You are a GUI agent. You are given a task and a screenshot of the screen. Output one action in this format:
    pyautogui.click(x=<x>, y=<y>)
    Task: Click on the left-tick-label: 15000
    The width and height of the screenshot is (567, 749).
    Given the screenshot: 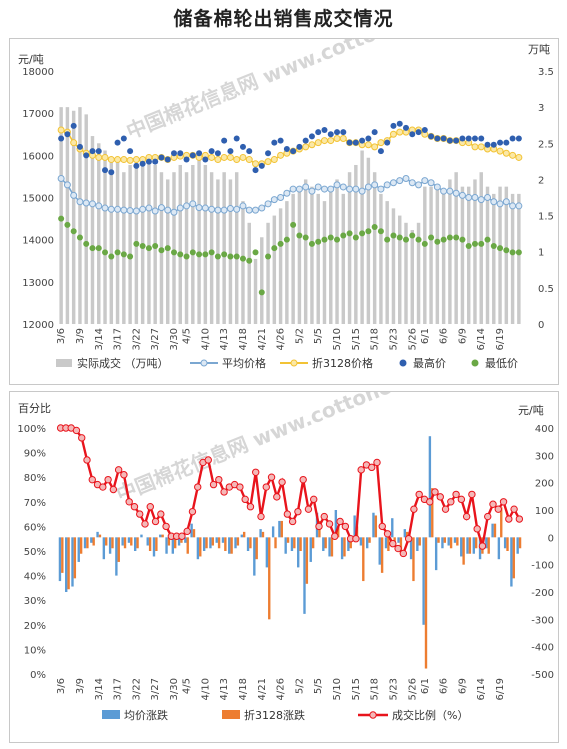 What is the action you would take?
    pyautogui.click(x=38, y=199)
    